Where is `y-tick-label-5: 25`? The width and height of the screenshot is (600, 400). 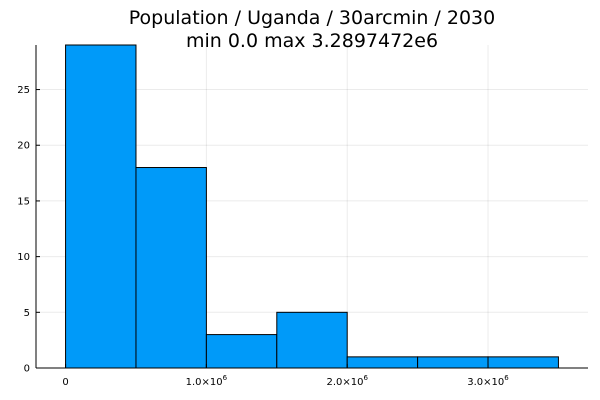 y-tick-label-5: 25 is located at coordinates (23, 90).